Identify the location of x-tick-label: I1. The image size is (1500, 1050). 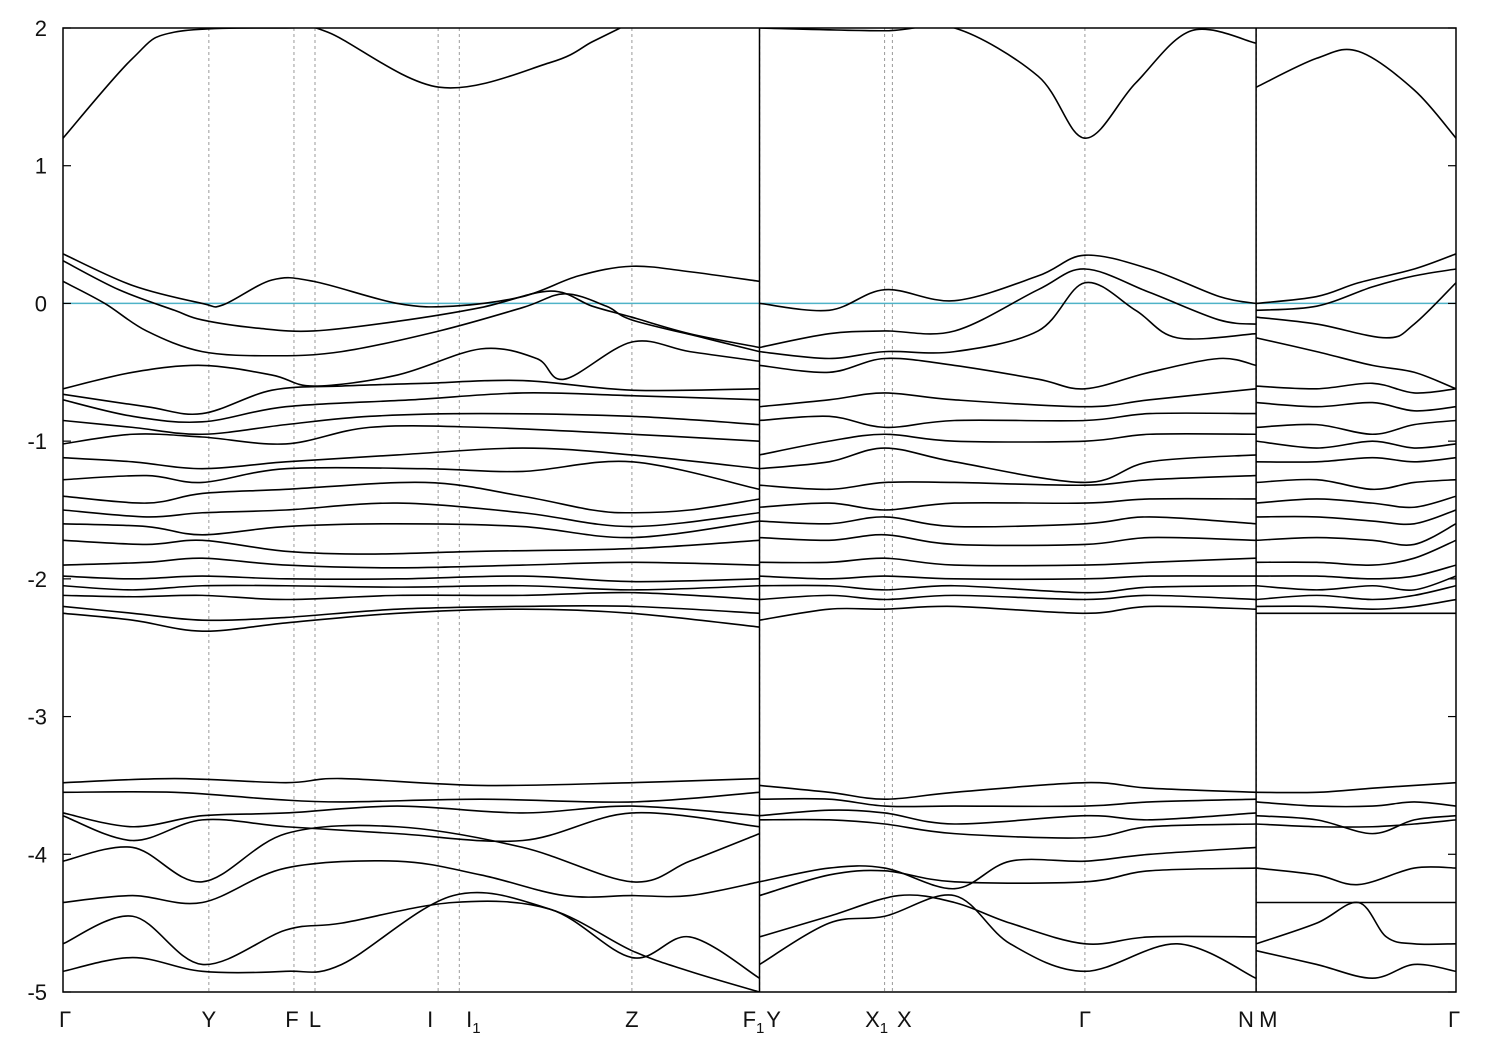
(473, 1022).